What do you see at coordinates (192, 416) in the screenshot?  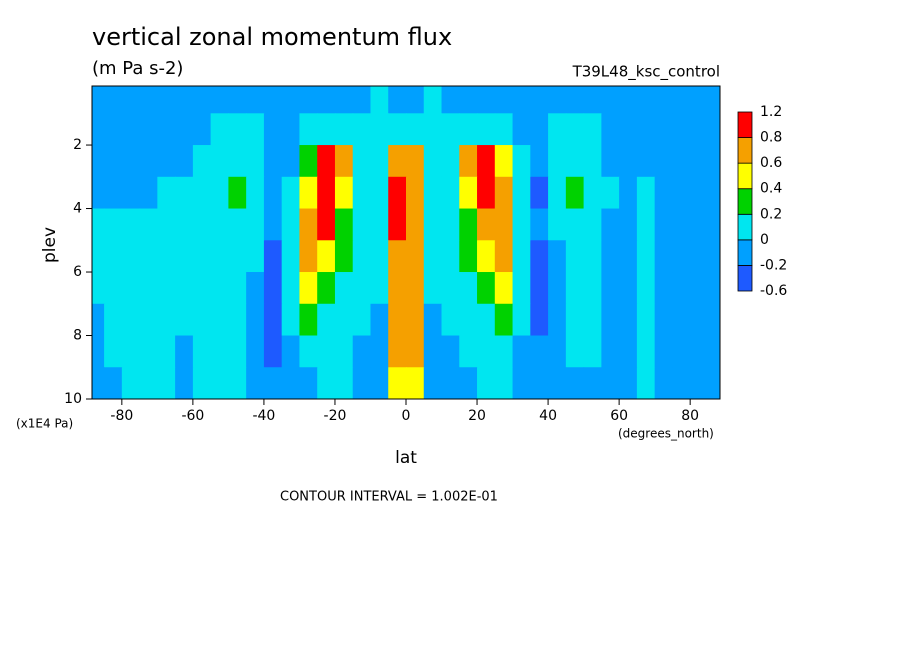 I see `x-tick-label: -60` at bounding box center [192, 416].